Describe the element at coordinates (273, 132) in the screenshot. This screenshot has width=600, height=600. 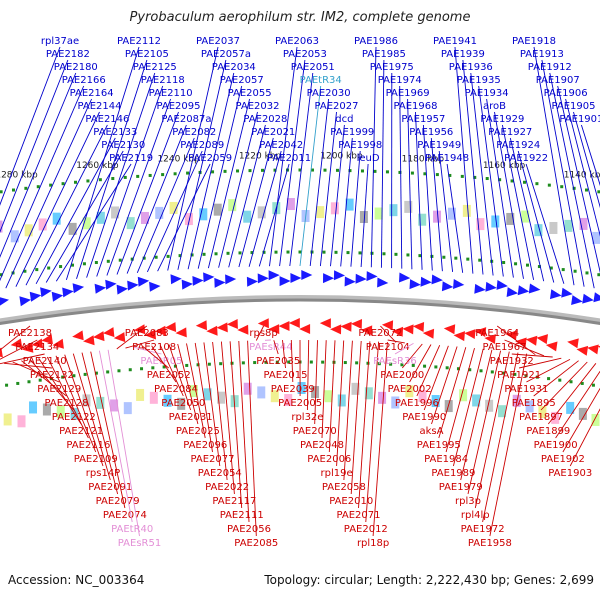
I see `top-gene-label: PAE2021` at that location.